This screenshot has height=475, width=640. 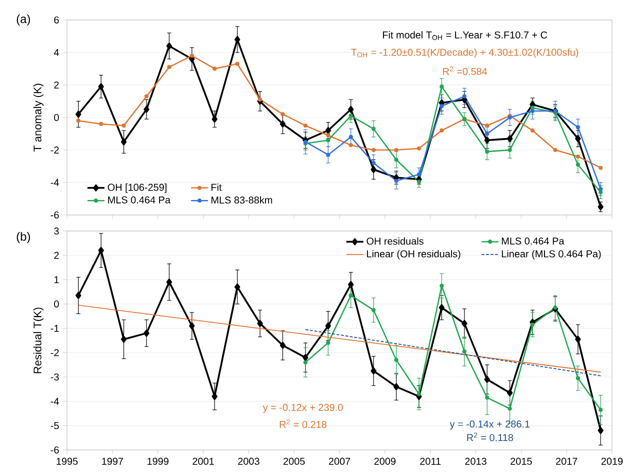 What do you see at coordinates (158, 461) in the screenshot?
I see `x-tick-label: 1999` at bounding box center [158, 461].